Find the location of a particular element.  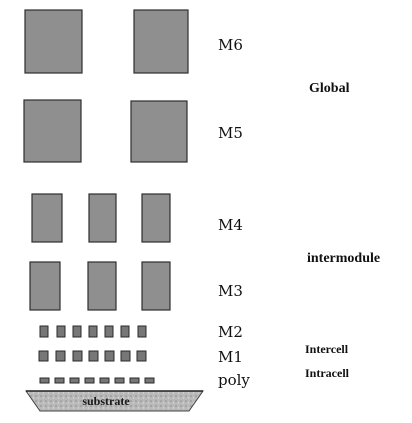

m5-wires is located at coordinates (105, 131).